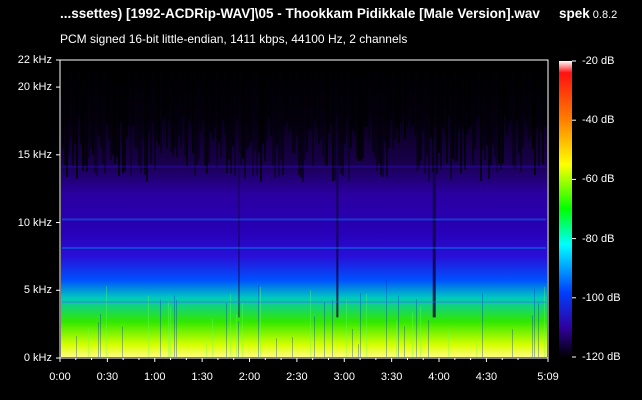 Image resolution: width=642 pixels, height=400 pixels. Describe the element at coordinates (107, 377) in the screenshot. I see `time-tick-label: 0:30` at that location.